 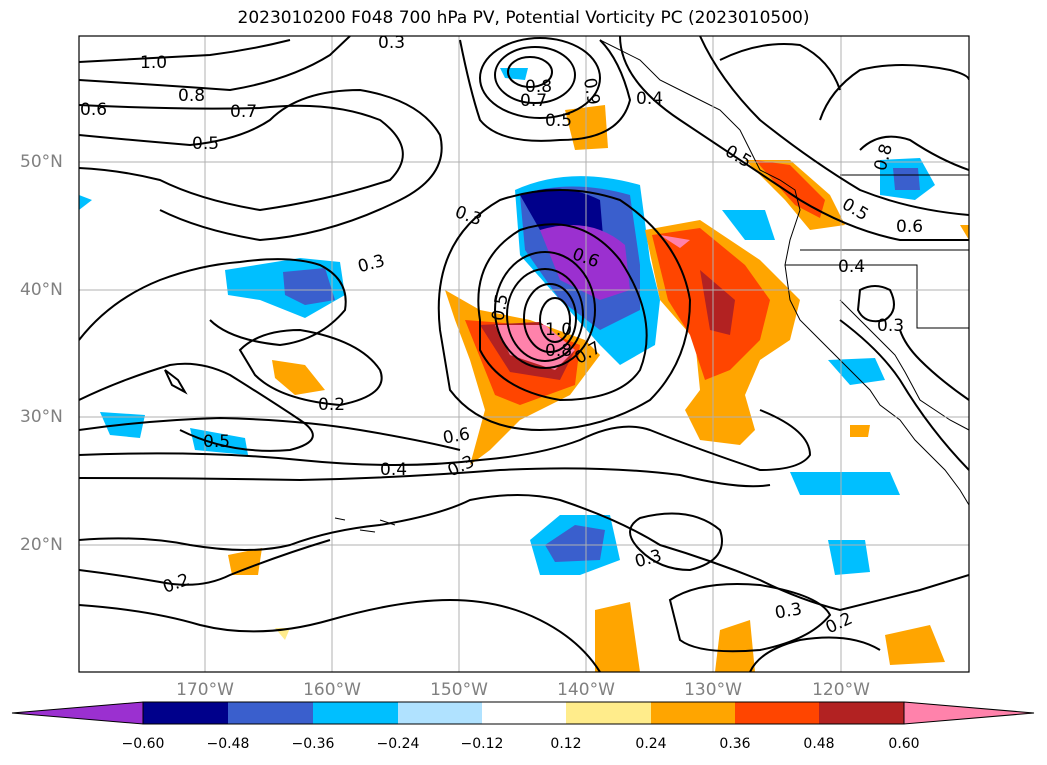 What do you see at coordinates (845, 483) in the screenshot?
I see `shade-negative-east-band` at bounding box center [845, 483].